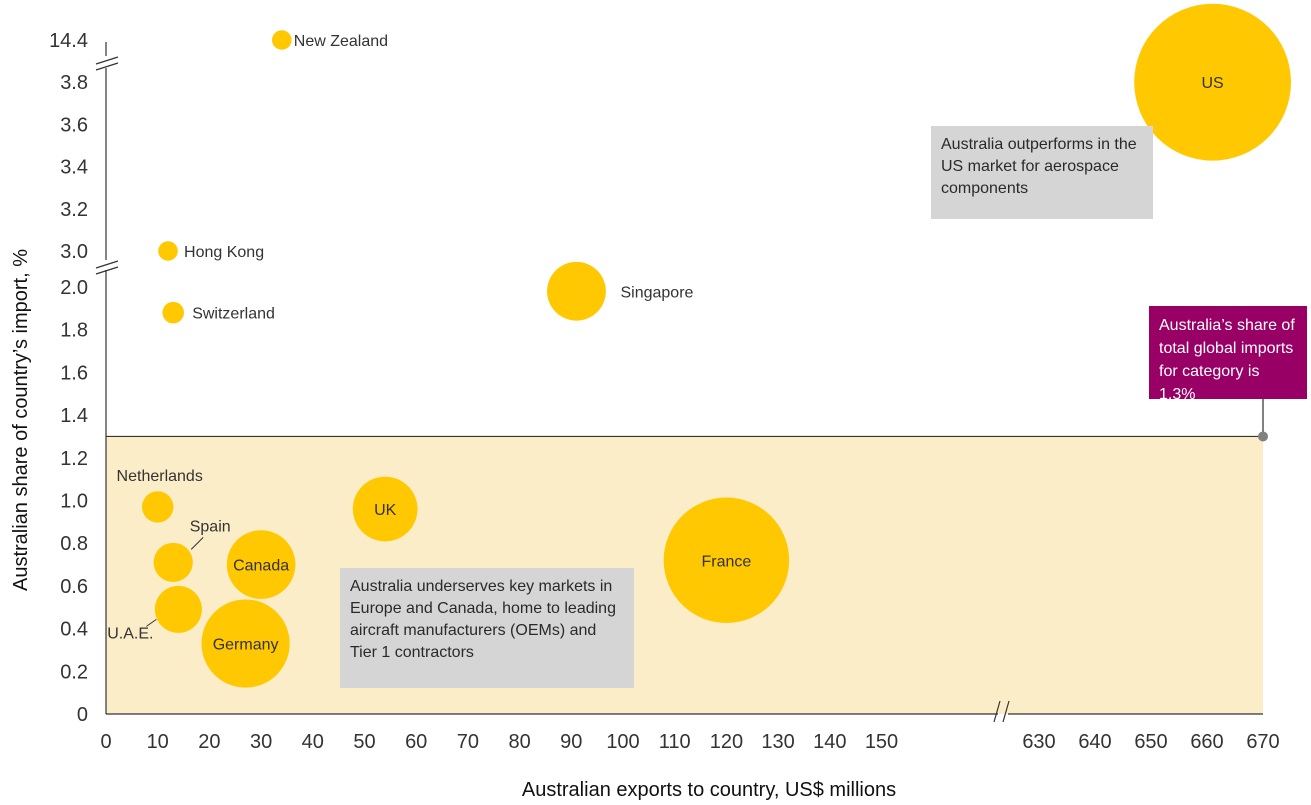  I want to click on leader-line-spain, so click(197, 543).